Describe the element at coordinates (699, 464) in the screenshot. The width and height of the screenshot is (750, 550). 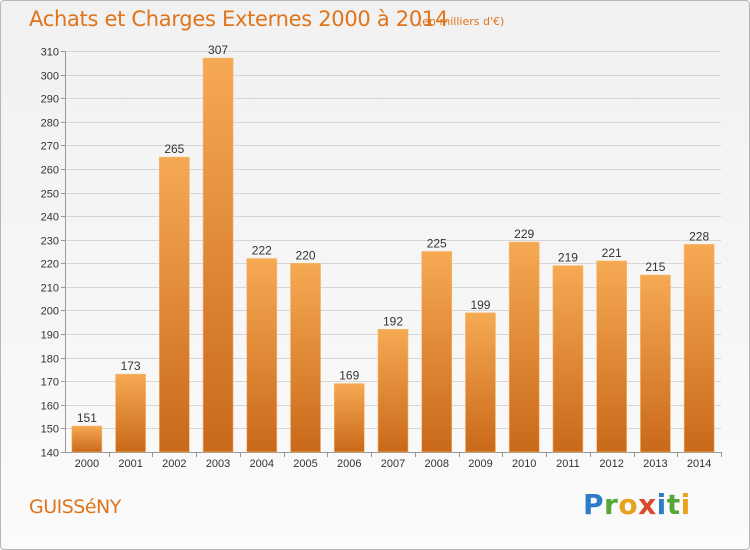
I see `x-tick-label: 2014` at that location.